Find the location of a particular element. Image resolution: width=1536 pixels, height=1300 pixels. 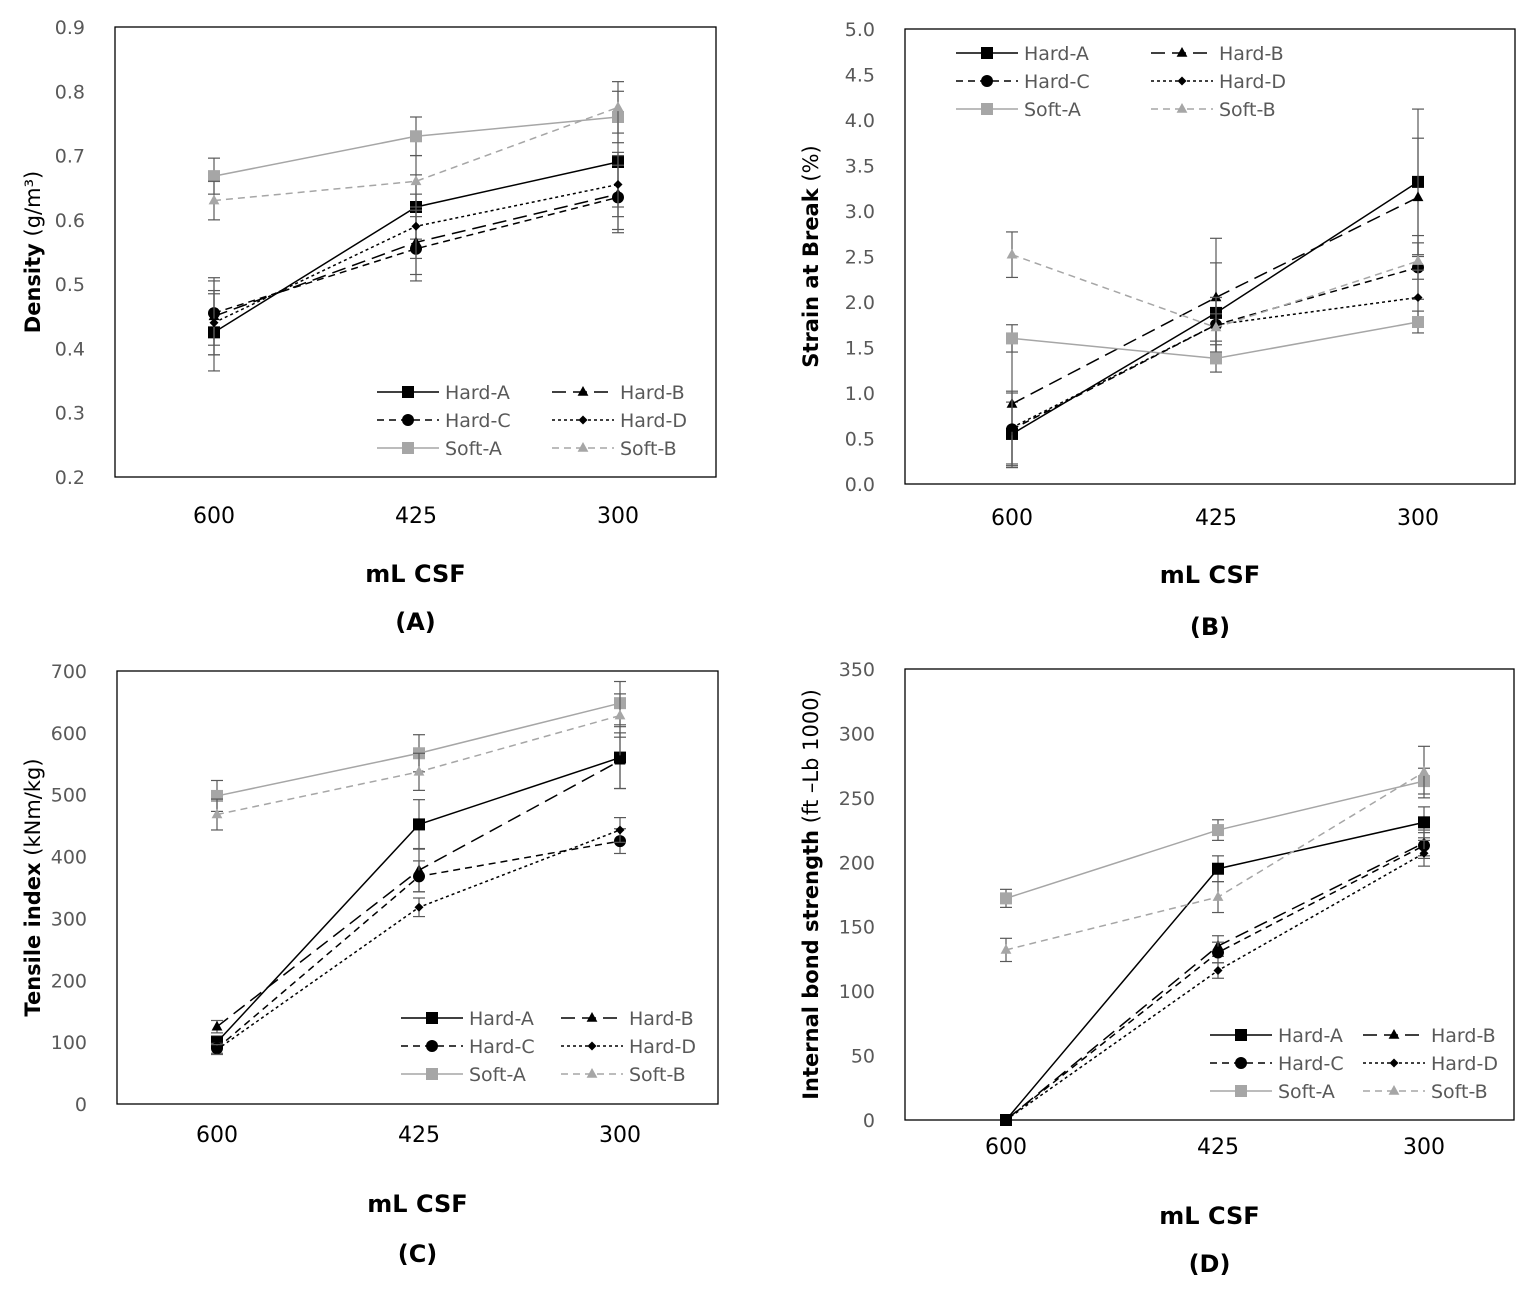

y-tick-label: 5.0 is located at coordinates (860, 30).